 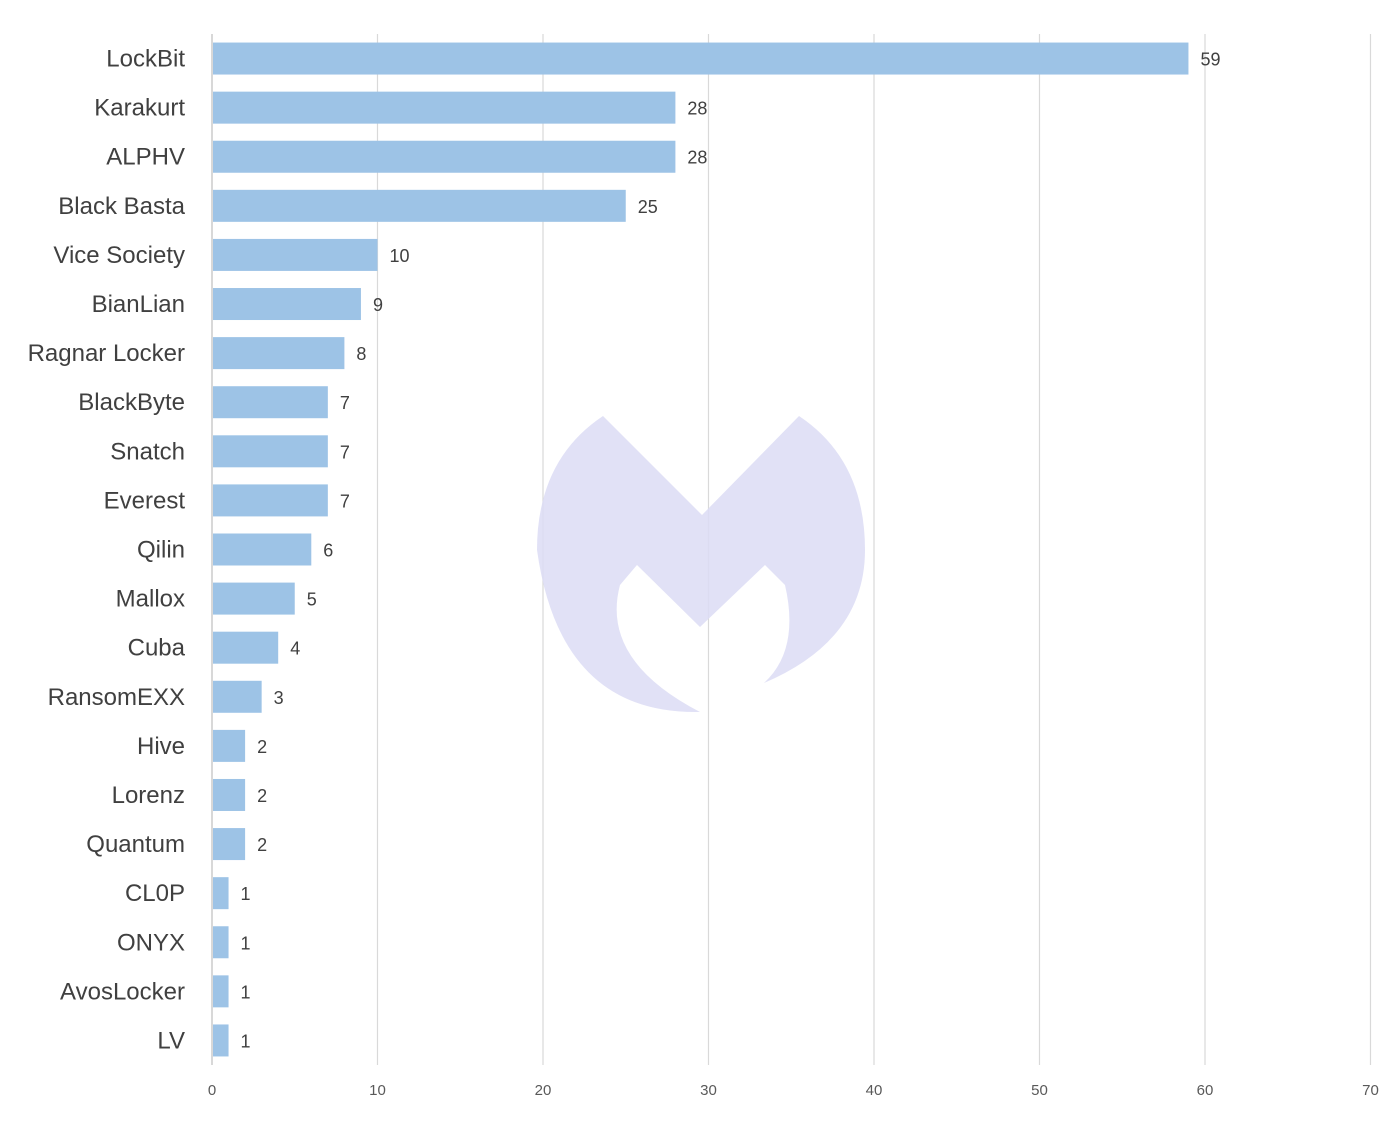 What do you see at coordinates (1205, 1090) in the screenshot?
I see `x-tick-label: 60` at bounding box center [1205, 1090].